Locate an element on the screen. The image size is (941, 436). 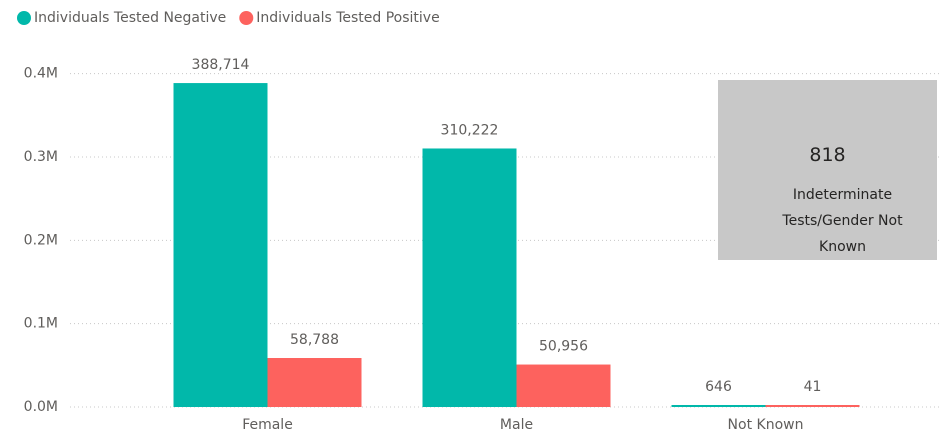
data-label: 41 is located at coordinates (813, 387).